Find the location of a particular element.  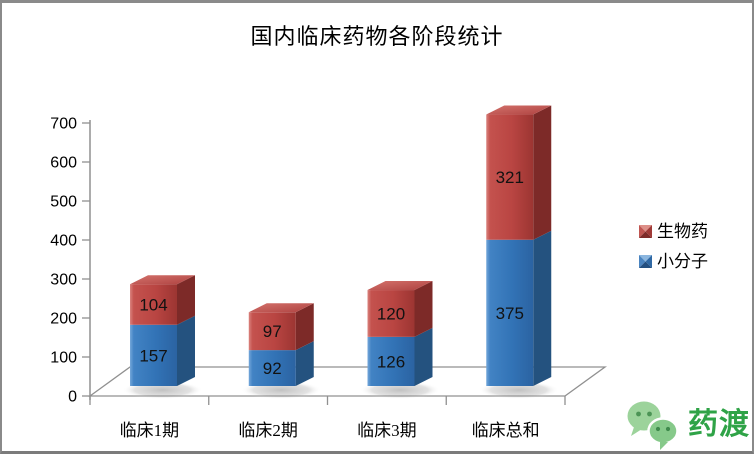

data-label: 120 is located at coordinates (391, 313).